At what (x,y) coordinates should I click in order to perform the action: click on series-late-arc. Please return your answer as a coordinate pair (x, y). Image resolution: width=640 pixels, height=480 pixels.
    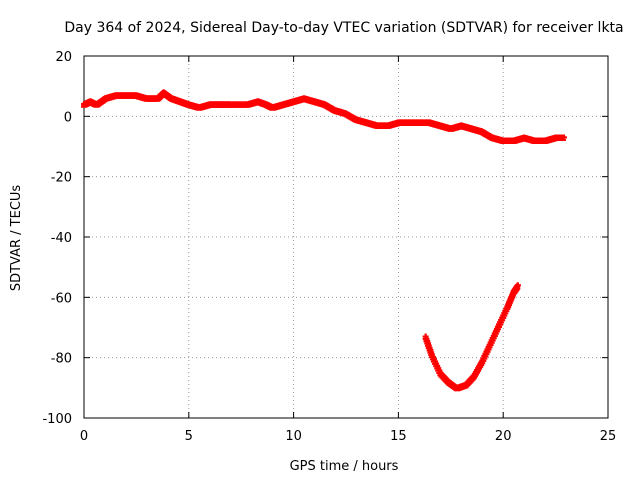
    Looking at the image, I should click on (471, 337).